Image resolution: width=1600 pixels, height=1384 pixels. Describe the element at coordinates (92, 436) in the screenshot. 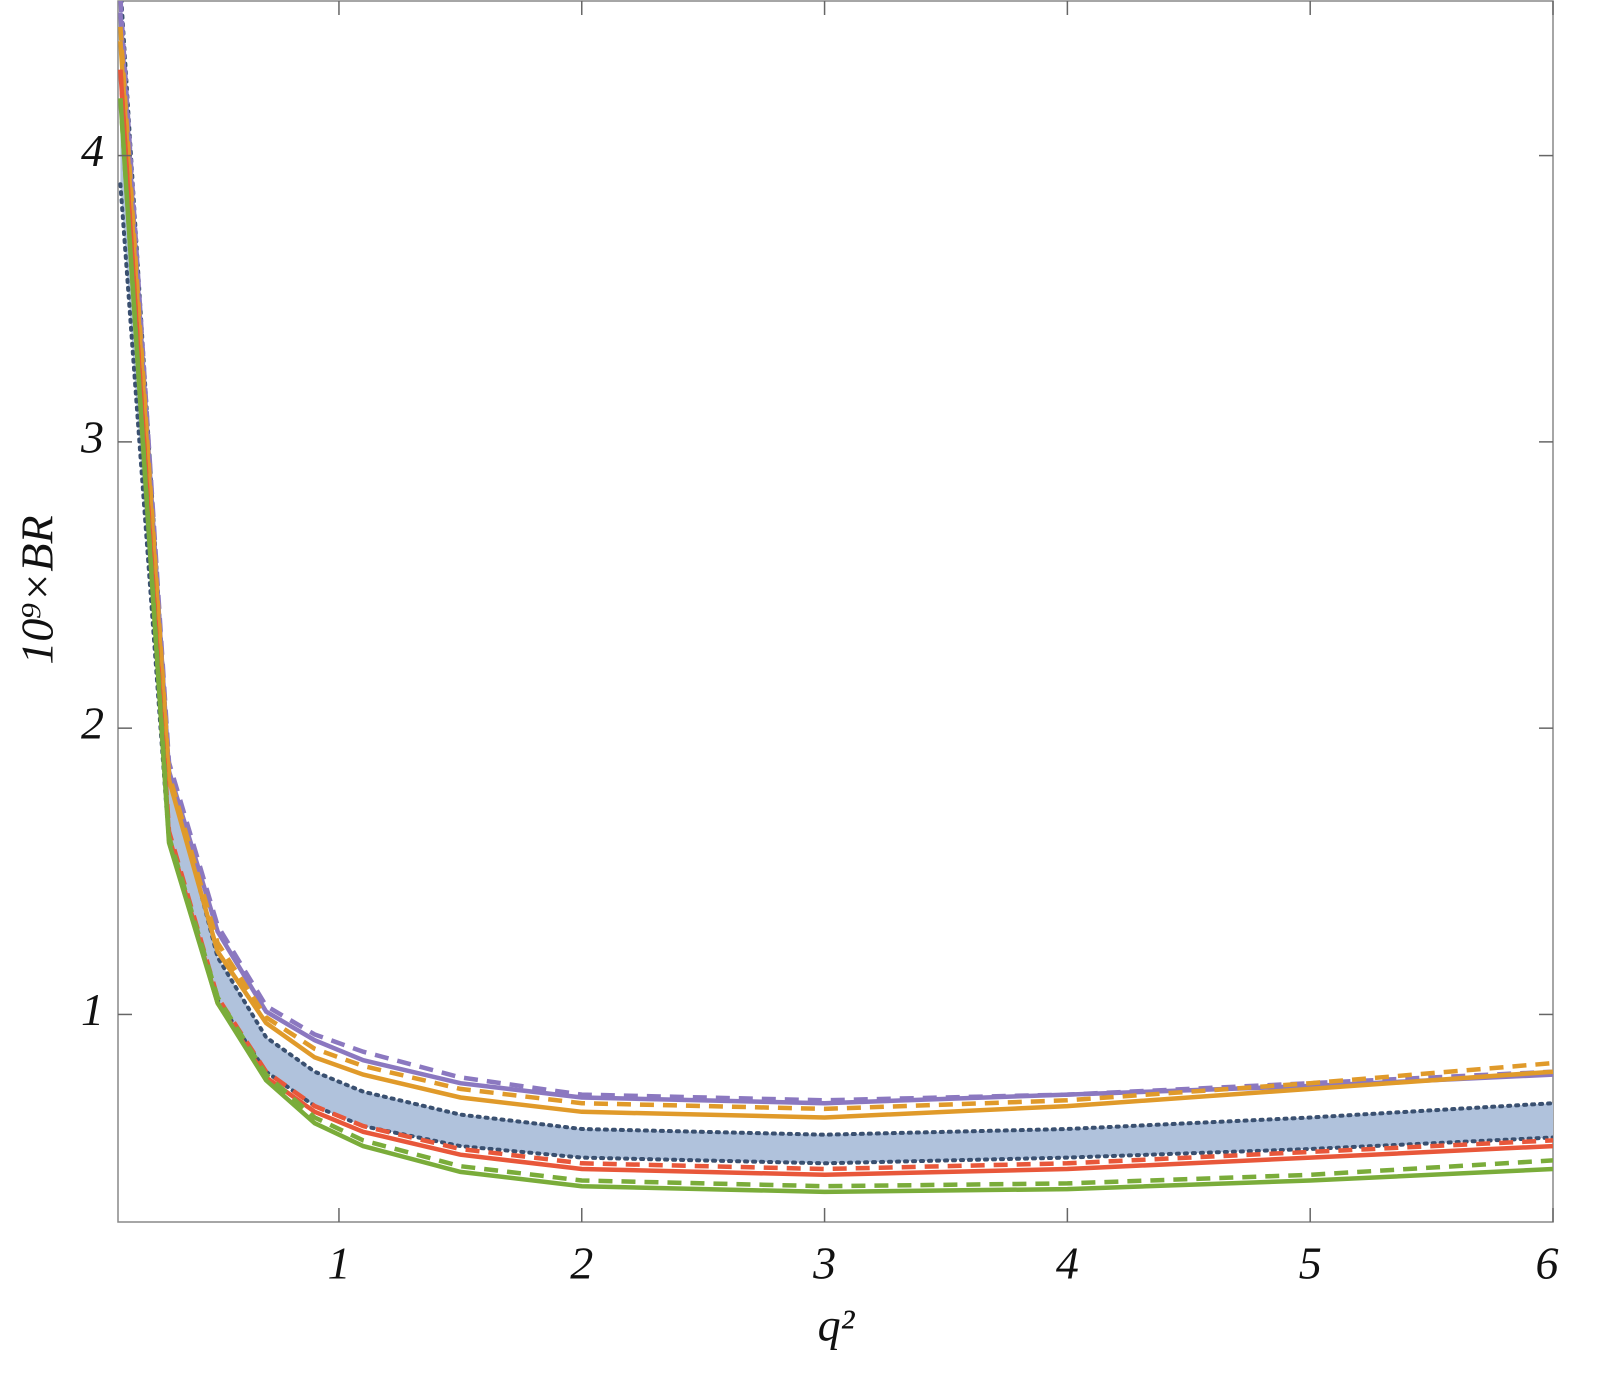

I see `y-tick-label: 3` at that location.